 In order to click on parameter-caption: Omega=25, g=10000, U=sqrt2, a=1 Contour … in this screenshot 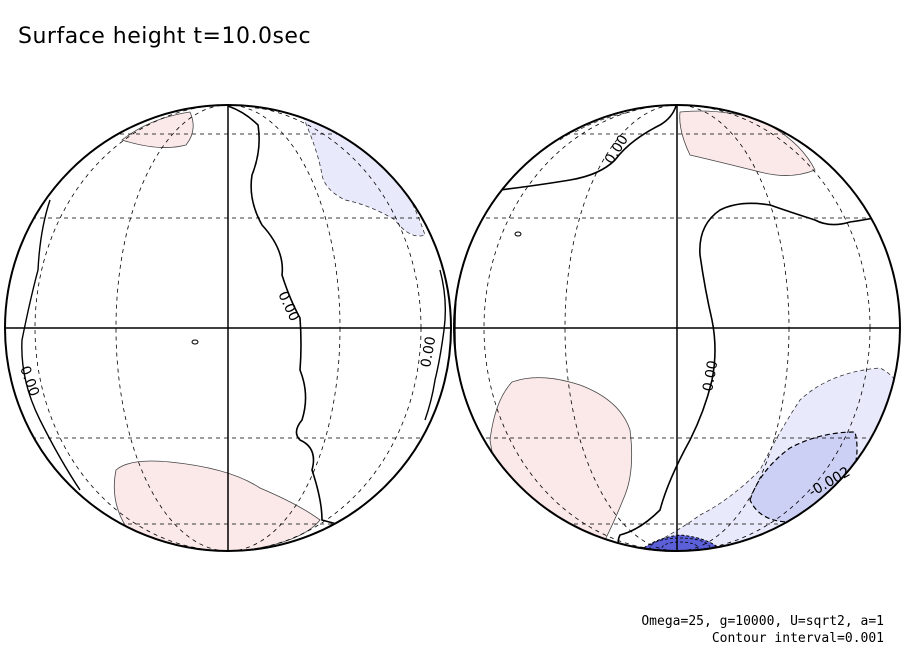, I will do `click(762, 630)`.